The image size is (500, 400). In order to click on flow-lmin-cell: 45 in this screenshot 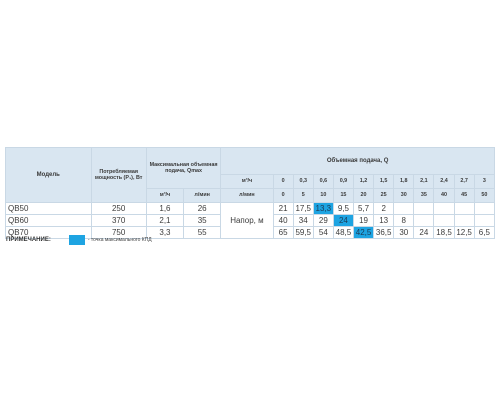, I will do `click(464, 195)`.